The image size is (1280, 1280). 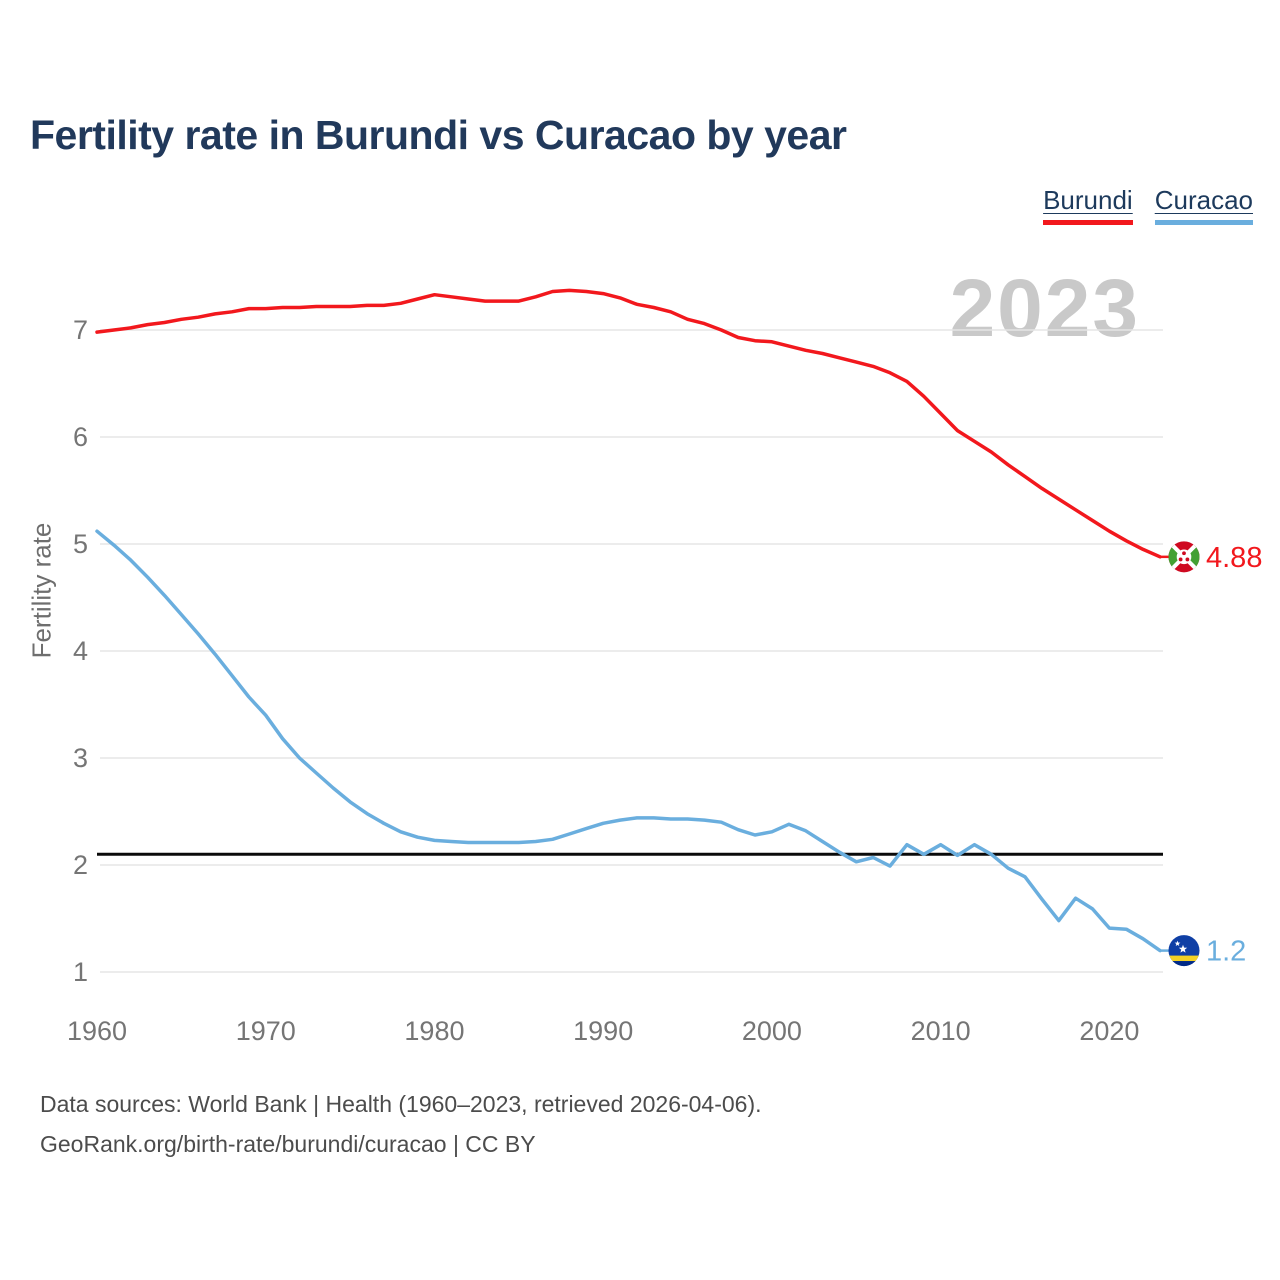 What do you see at coordinates (80, 330) in the screenshot?
I see `y-tick-label: 7` at bounding box center [80, 330].